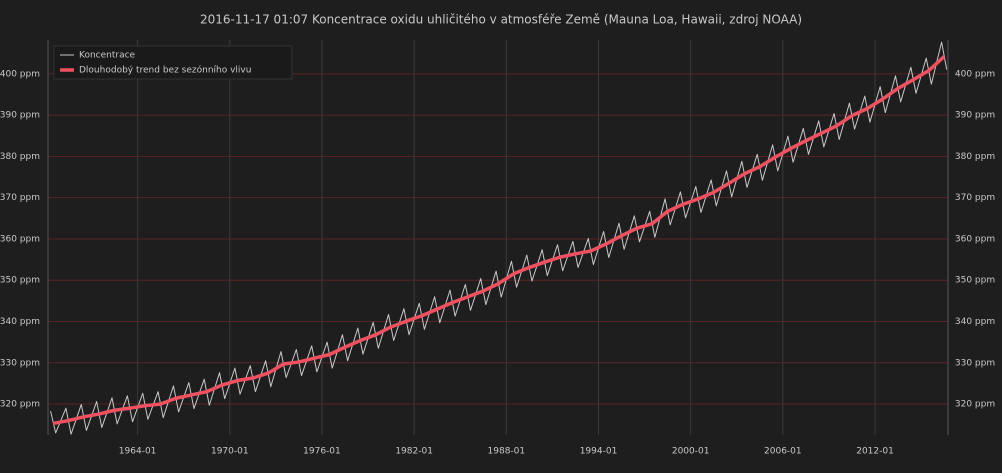  I want to click on y2-tick-label: 350 ppm, so click(975, 281).